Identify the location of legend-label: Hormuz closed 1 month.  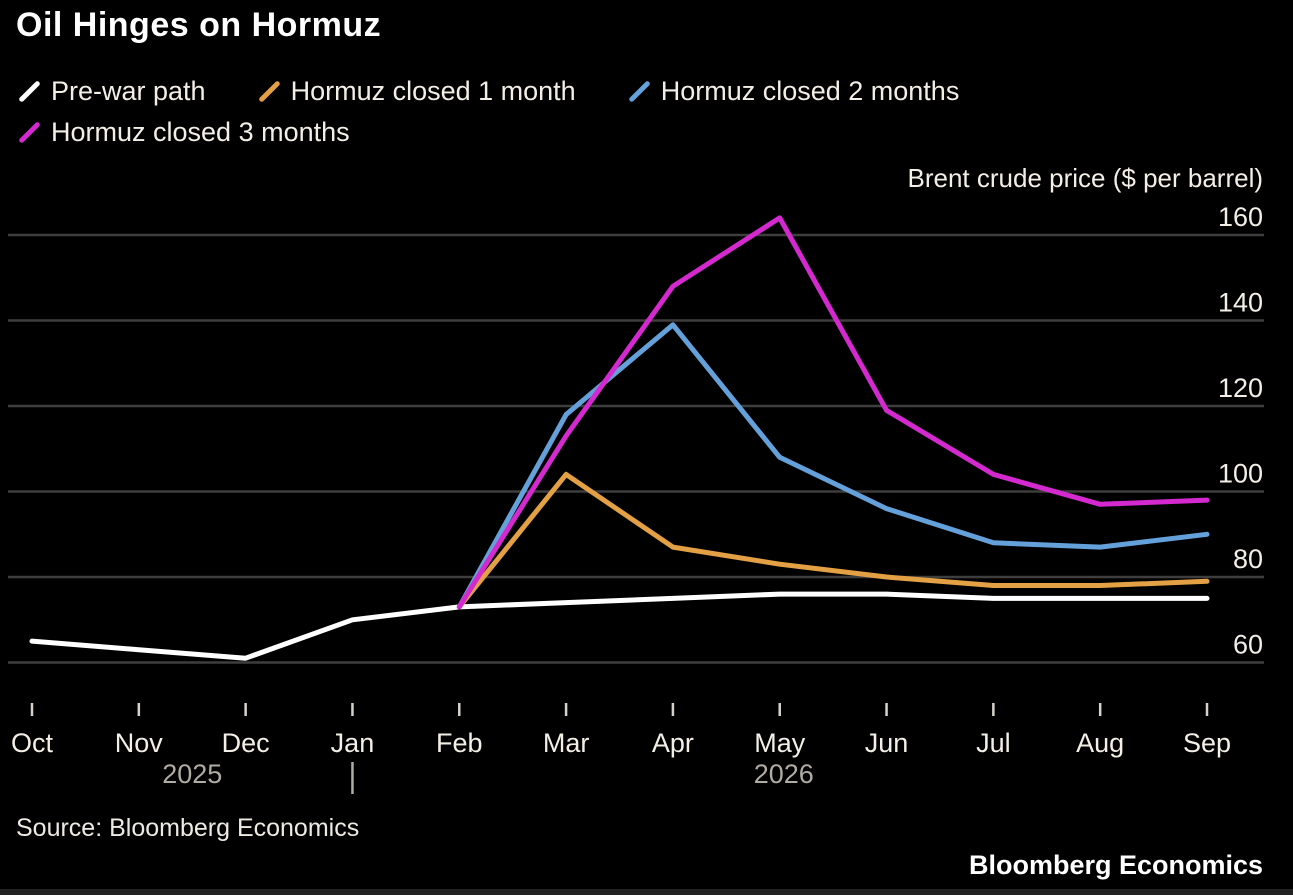
(433, 91).